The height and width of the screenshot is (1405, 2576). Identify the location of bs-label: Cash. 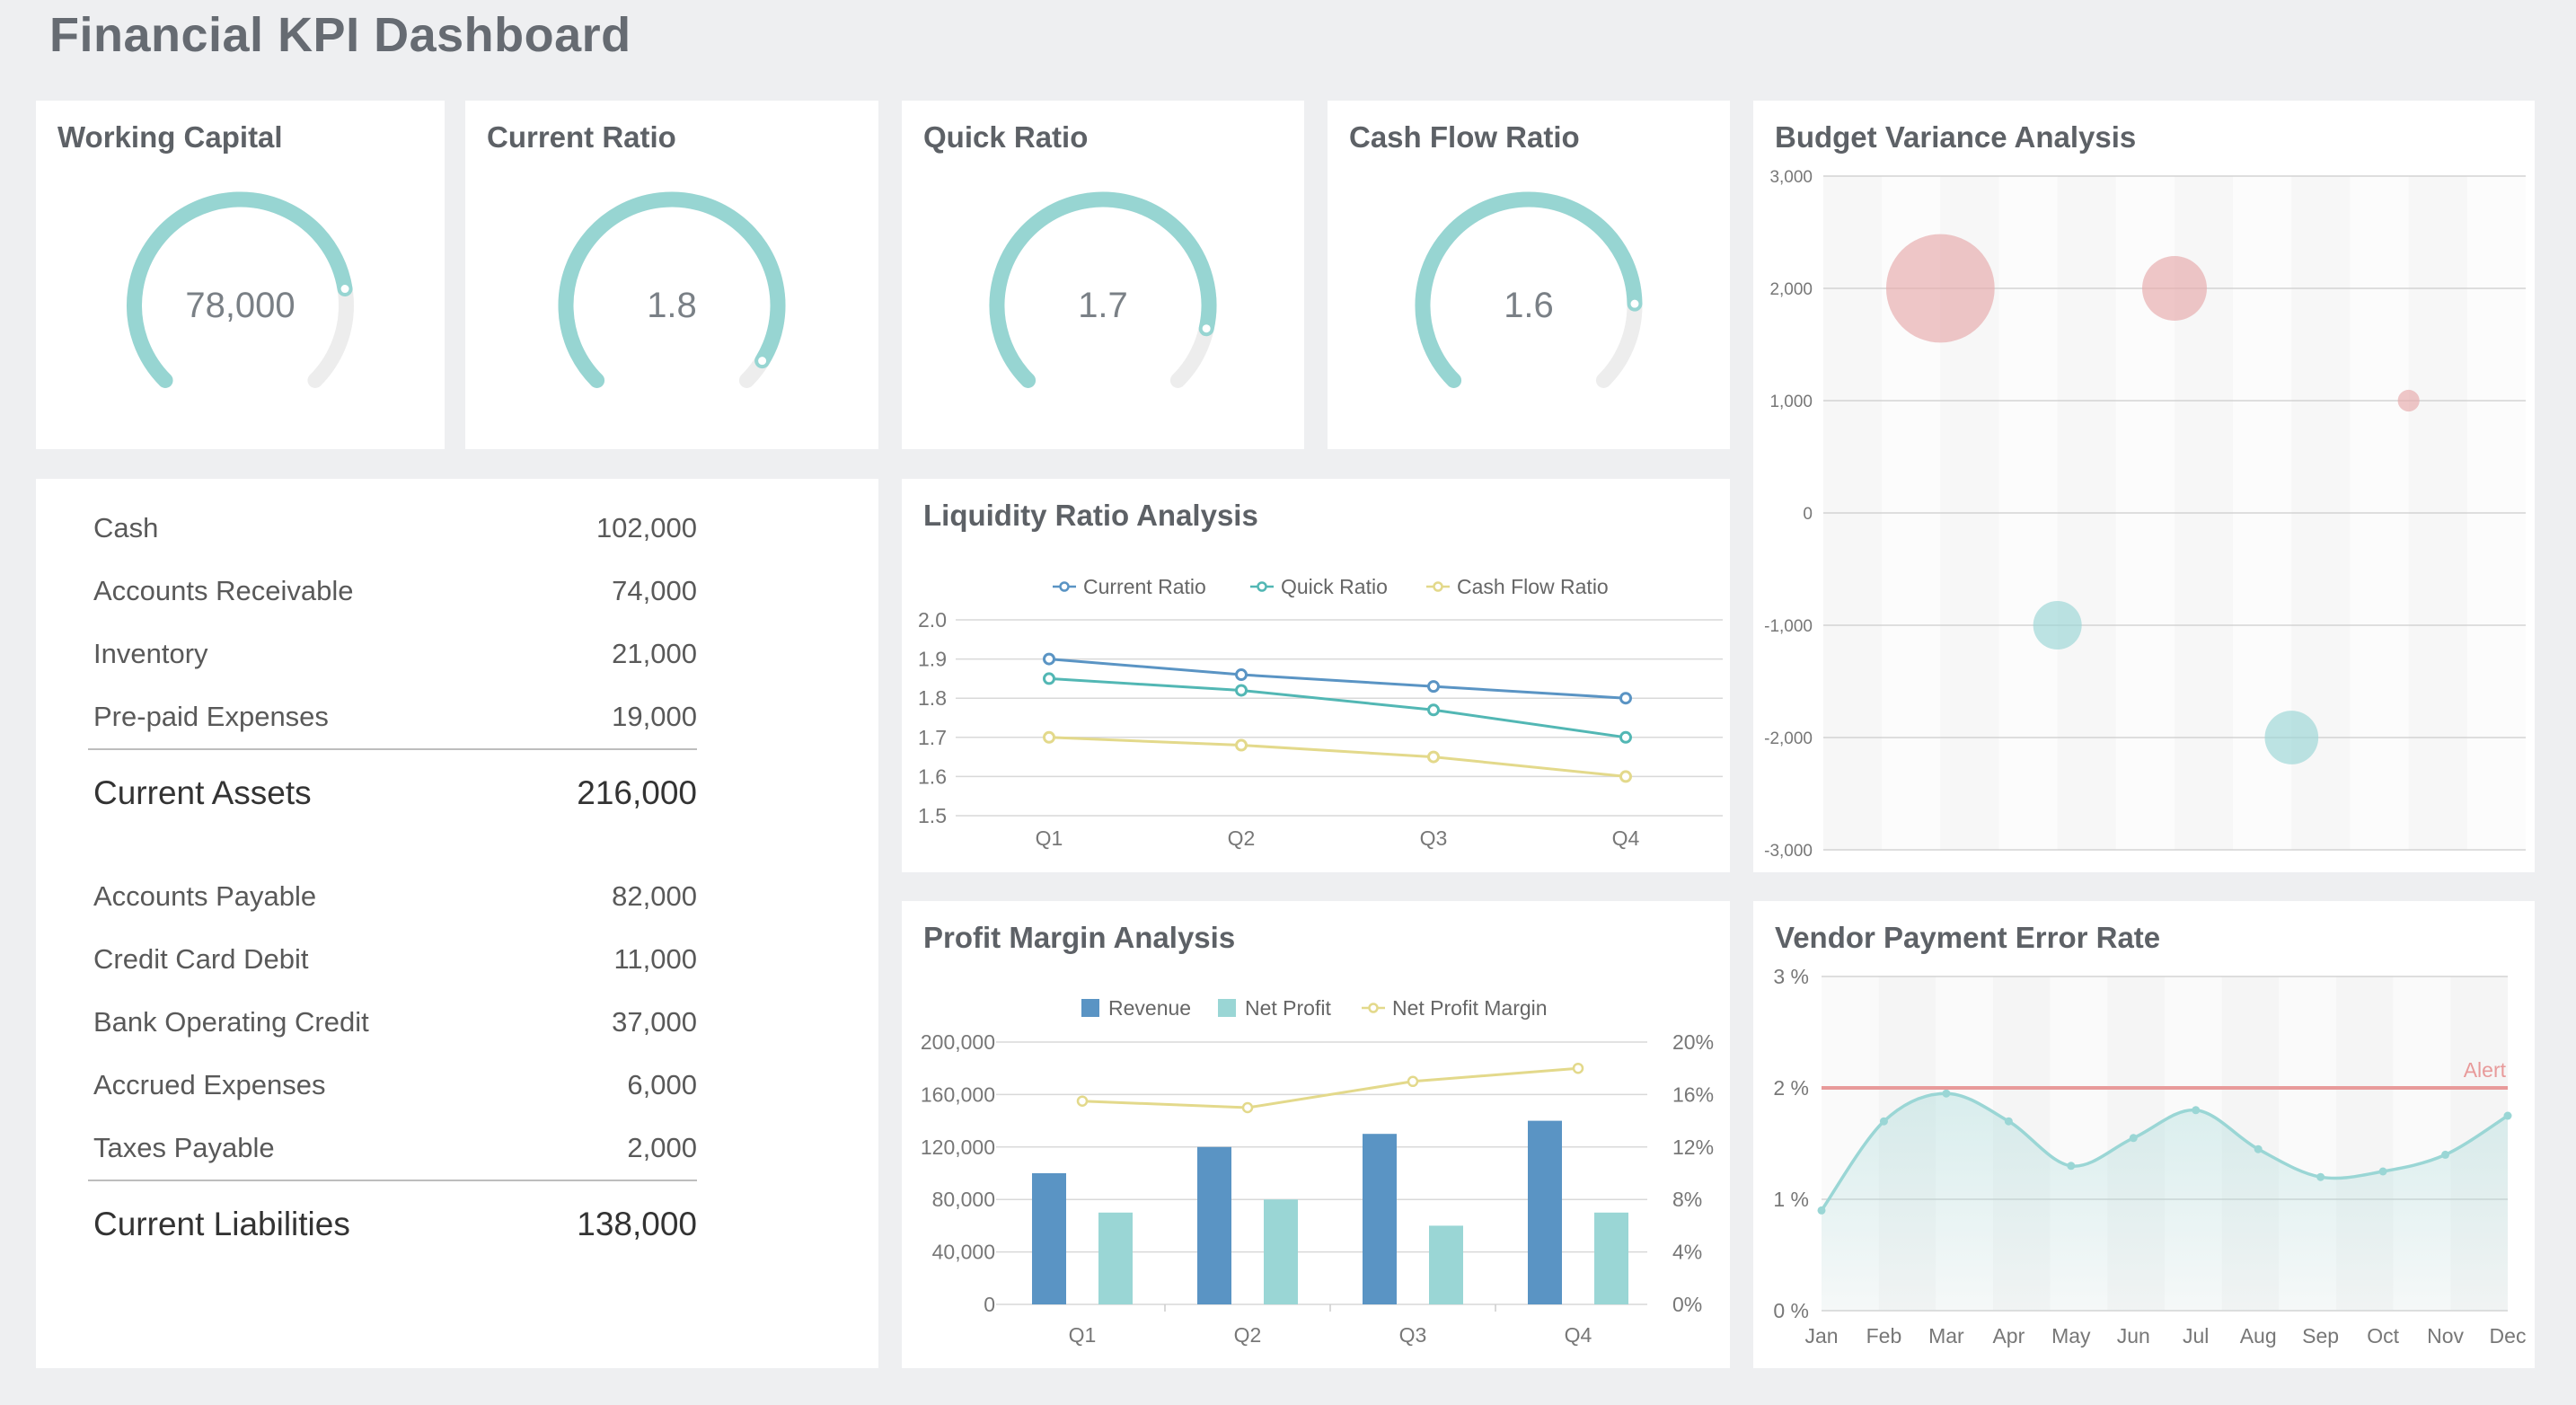
(126, 527).